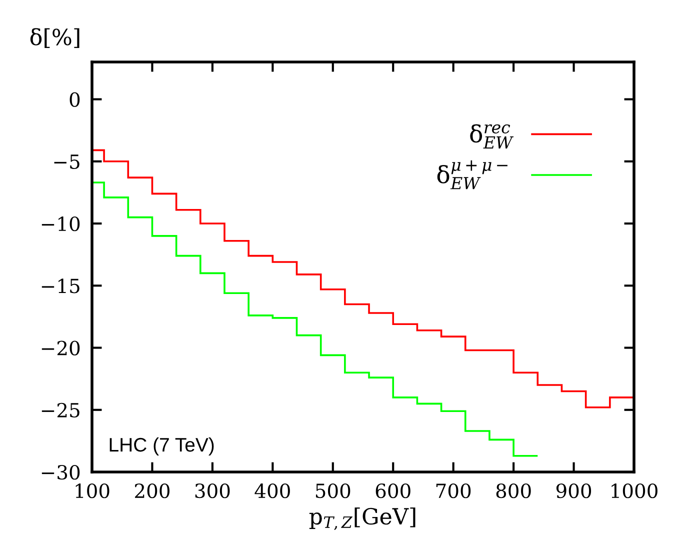  What do you see at coordinates (75, 99) in the screenshot?
I see `y-tick-label: 0` at bounding box center [75, 99].